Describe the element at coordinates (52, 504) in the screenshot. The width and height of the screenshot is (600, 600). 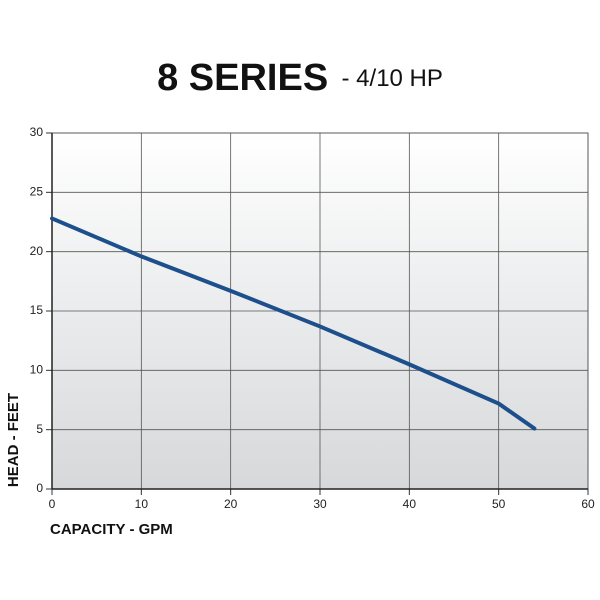
I see `x-tick-label: 0` at that location.